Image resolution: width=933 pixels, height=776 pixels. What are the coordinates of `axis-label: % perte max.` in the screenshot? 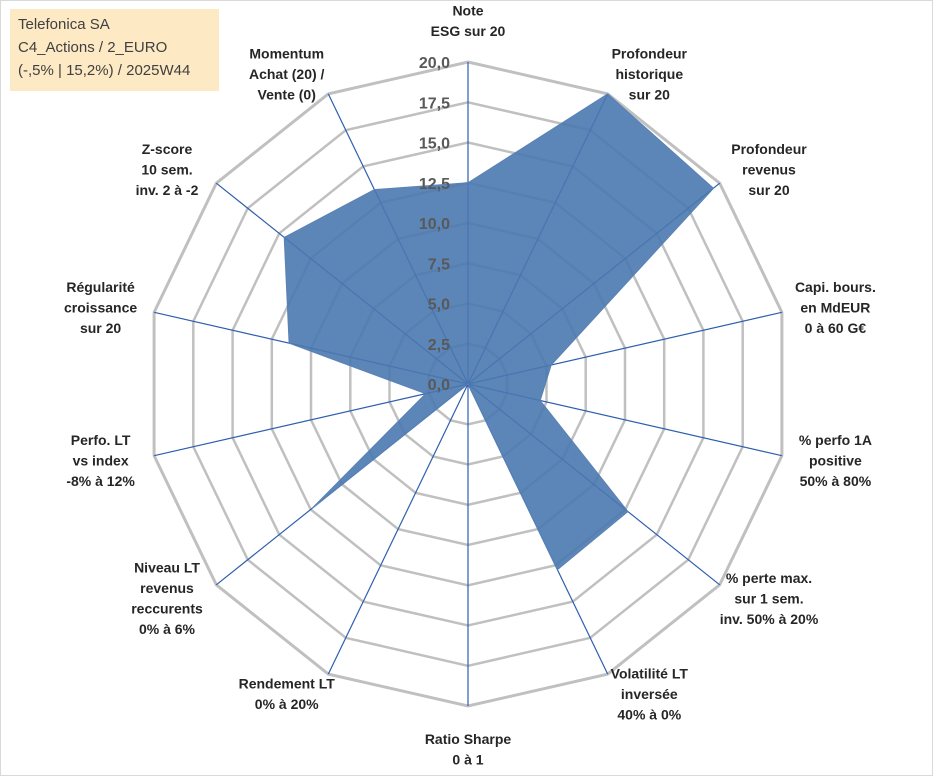 It's located at (769, 578).